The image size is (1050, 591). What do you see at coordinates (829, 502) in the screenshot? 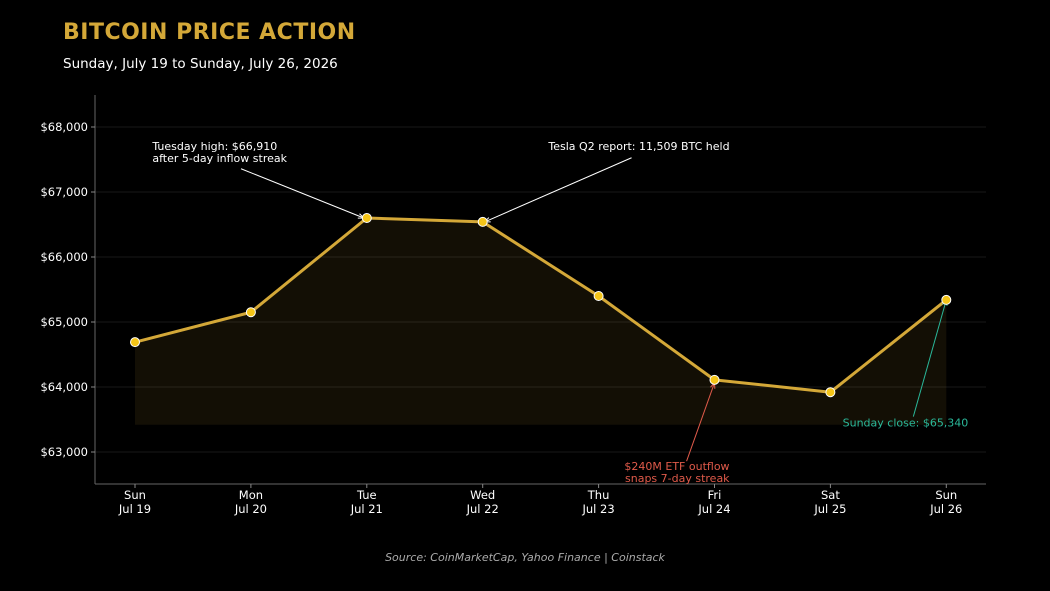
I see `x-tick-label: Sat Jul 25` at bounding box center [829, 502].